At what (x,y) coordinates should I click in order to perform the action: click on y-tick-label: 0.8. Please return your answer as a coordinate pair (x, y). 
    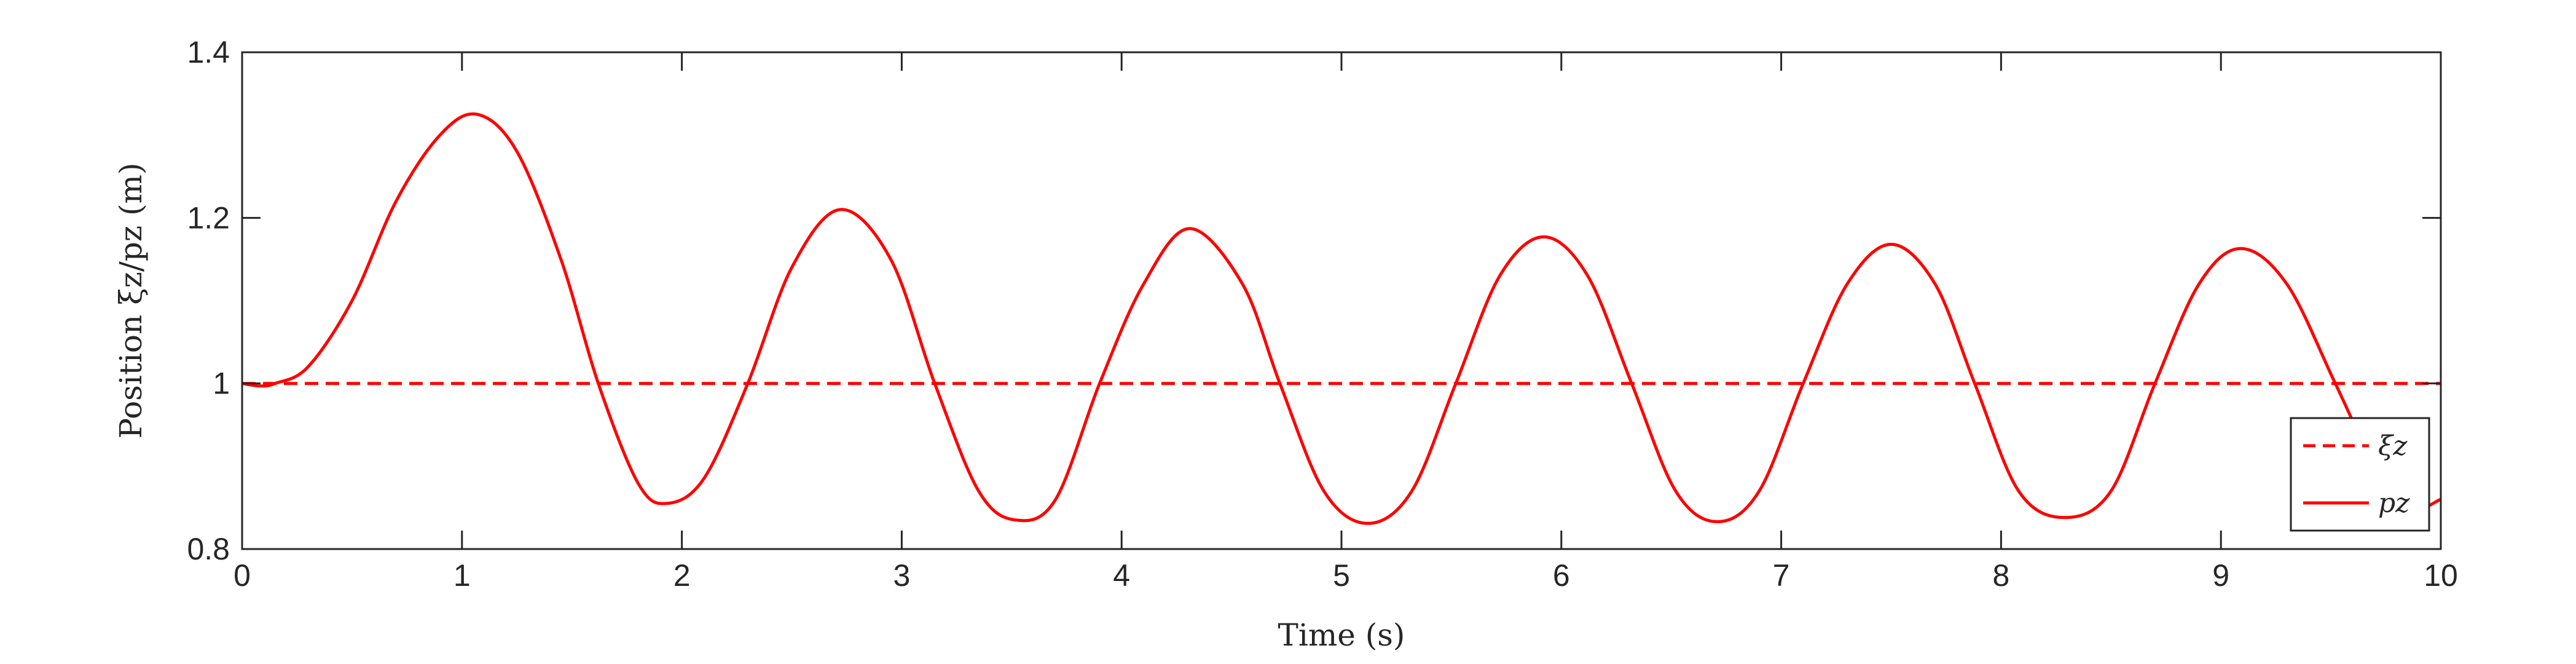
    Looking at the image, I should click on (208, 549).